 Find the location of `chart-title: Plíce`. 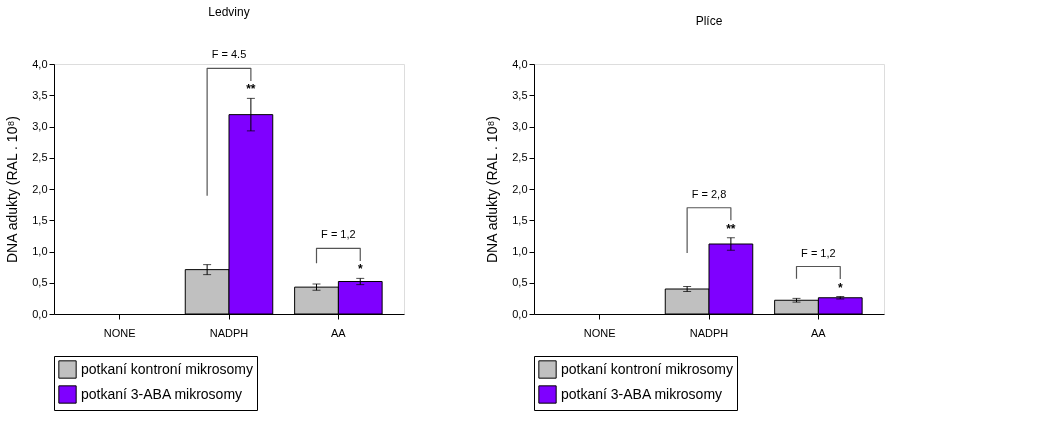

chart-title: Plíce is located at coordinates (709, 21).